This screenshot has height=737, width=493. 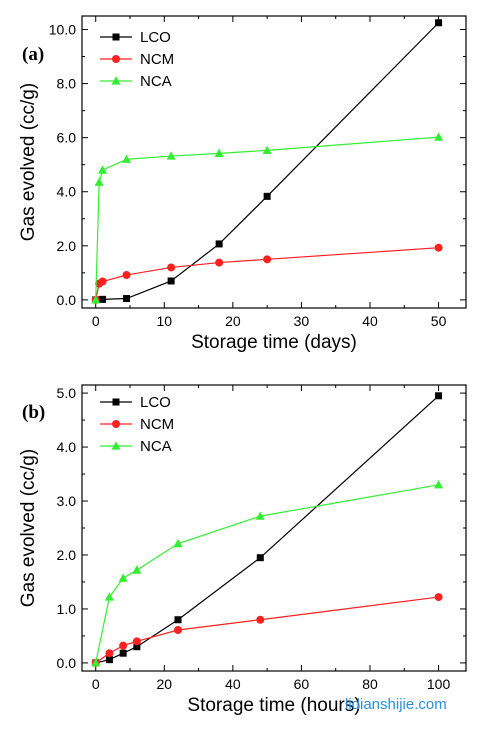 What do you see at coordinates (439, 321) in the screenshot?
I see `x-tick-label: 50` at bounding box center [439, 321].